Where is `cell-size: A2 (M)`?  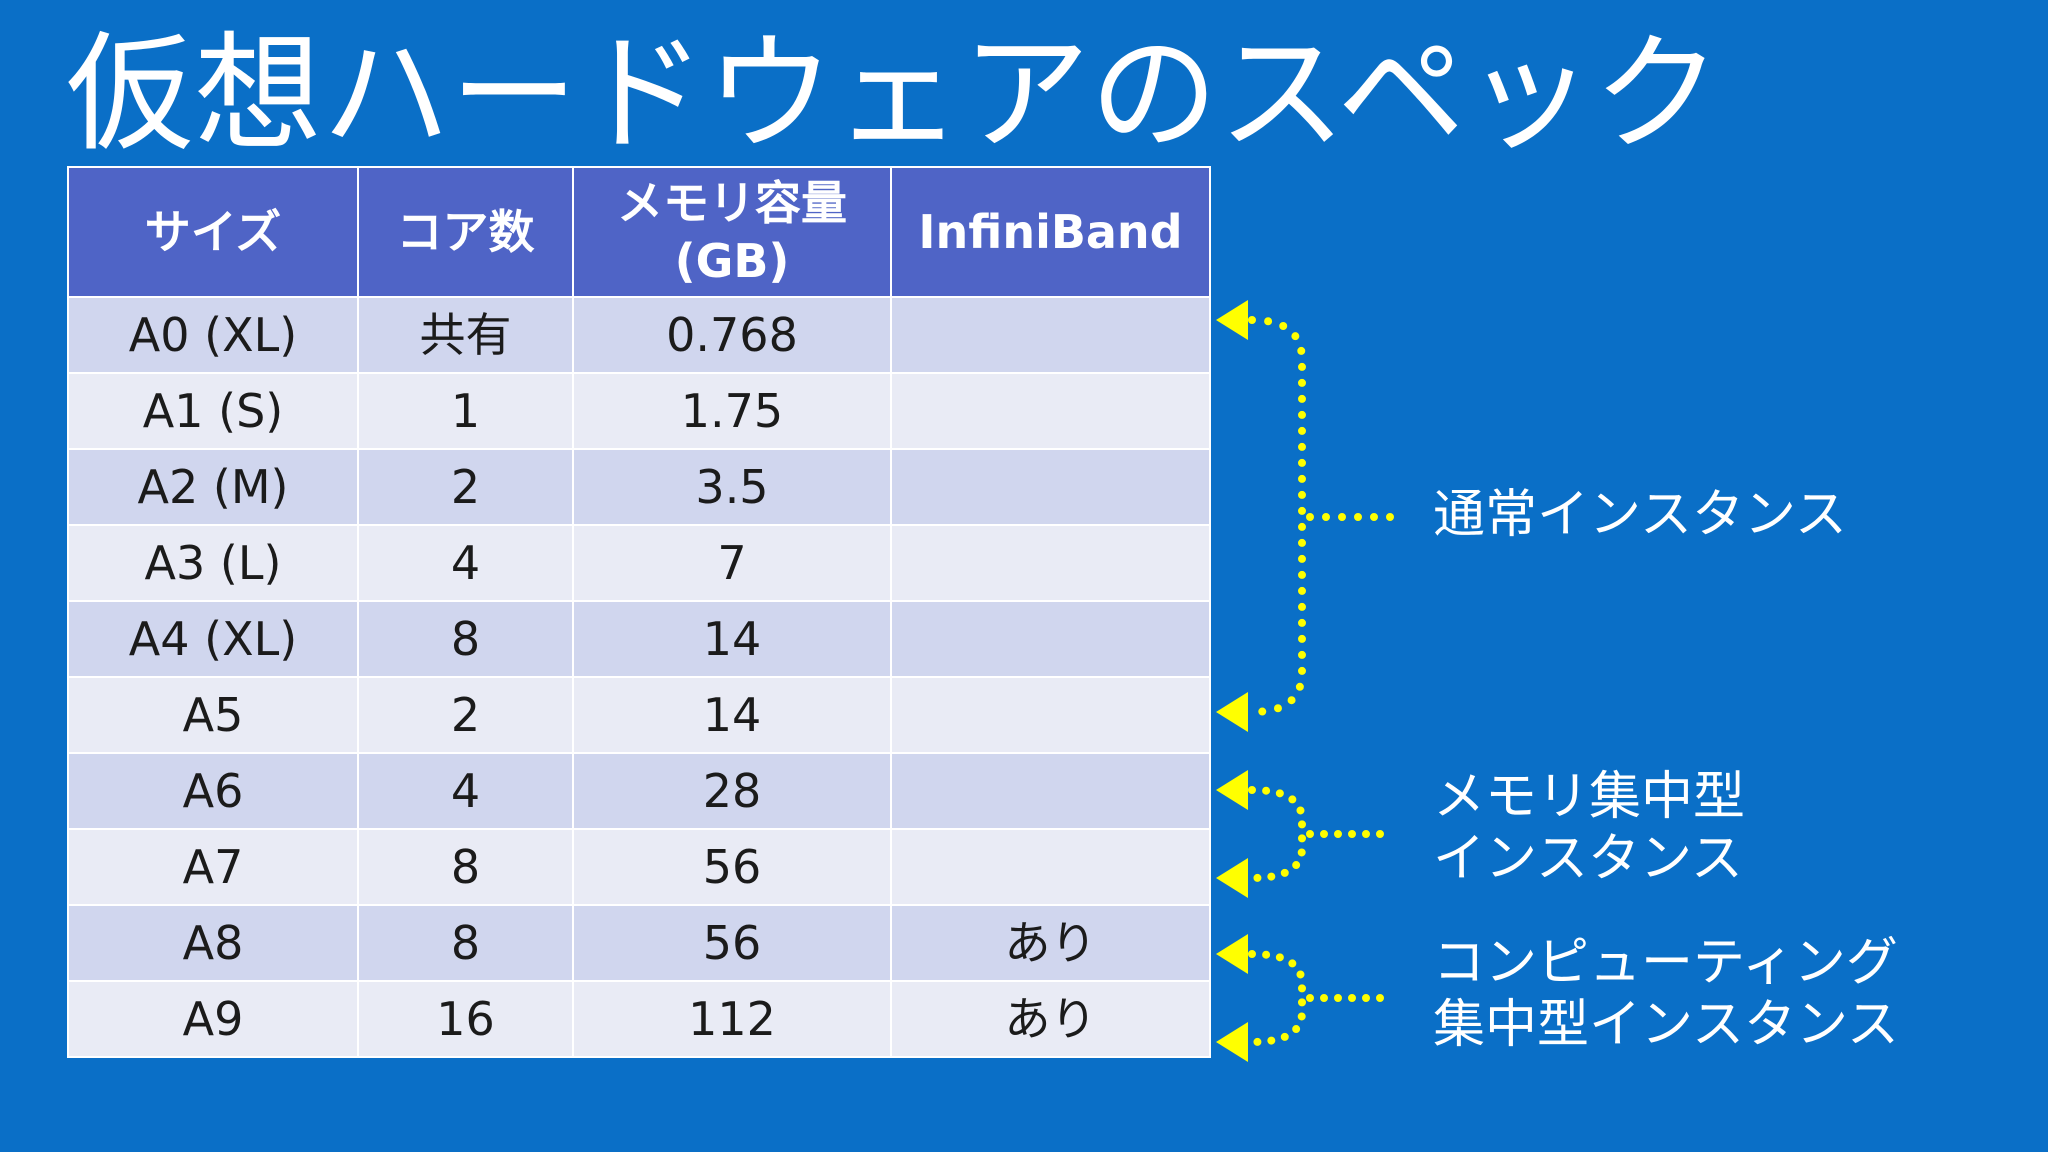
cell-size: A2 (M) is located at coordinates (213, 487).